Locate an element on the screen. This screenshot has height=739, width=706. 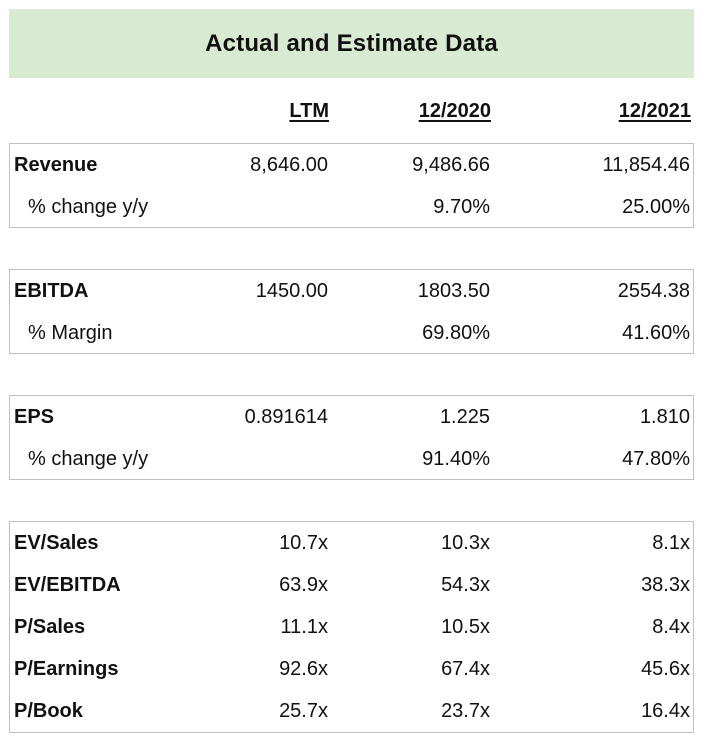
cell-2020: 10.3x is located at coordinates (465, 543).